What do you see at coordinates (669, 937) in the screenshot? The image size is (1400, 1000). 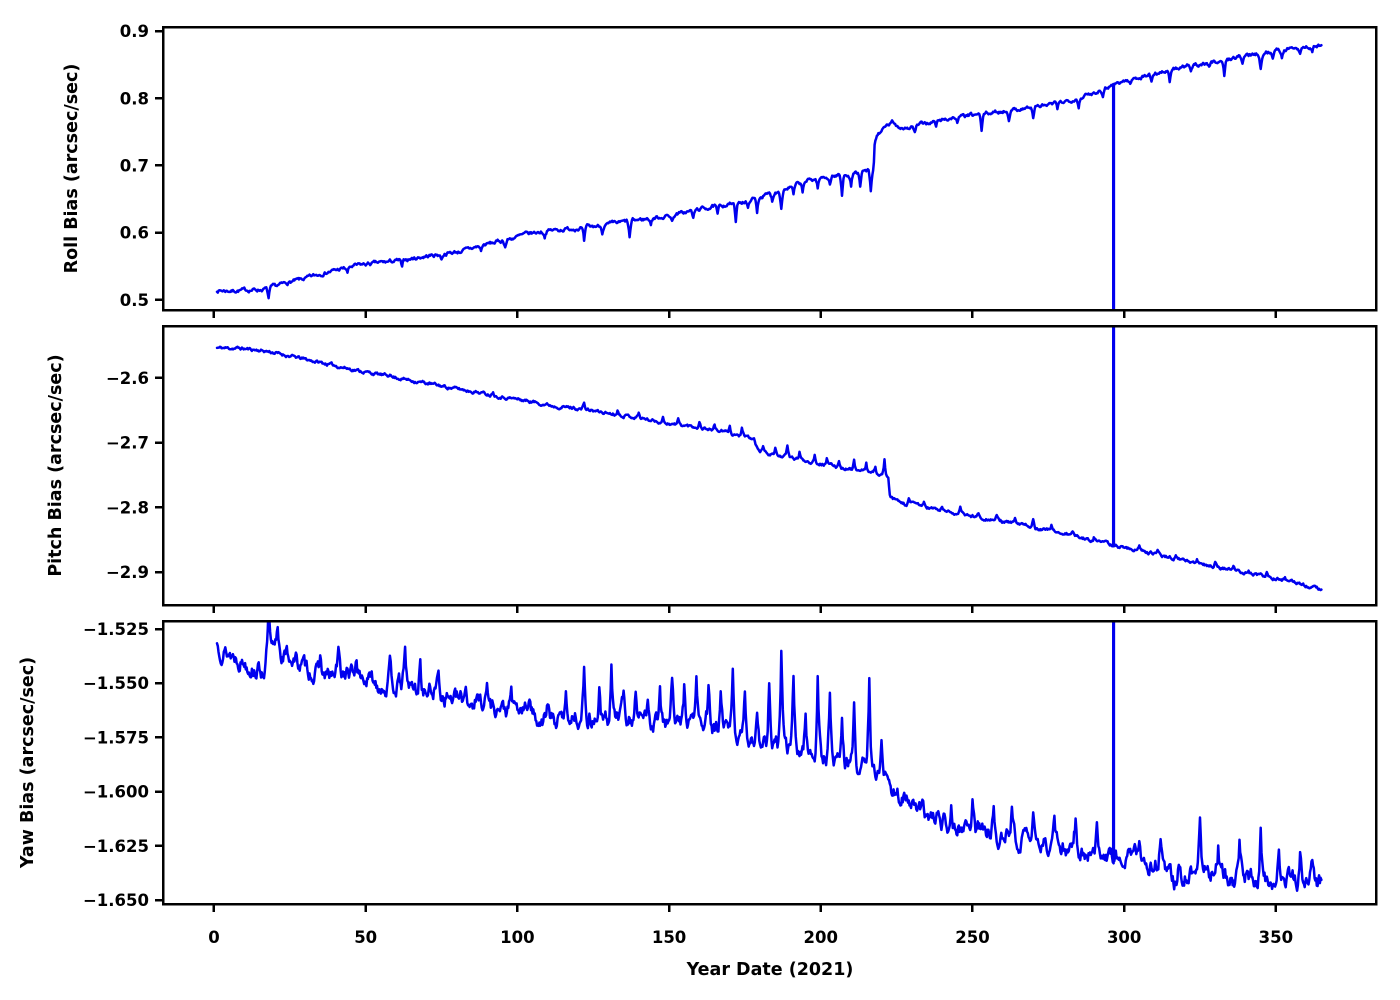 I see `x-tick-label: 150` at bounding box center [669, 937].